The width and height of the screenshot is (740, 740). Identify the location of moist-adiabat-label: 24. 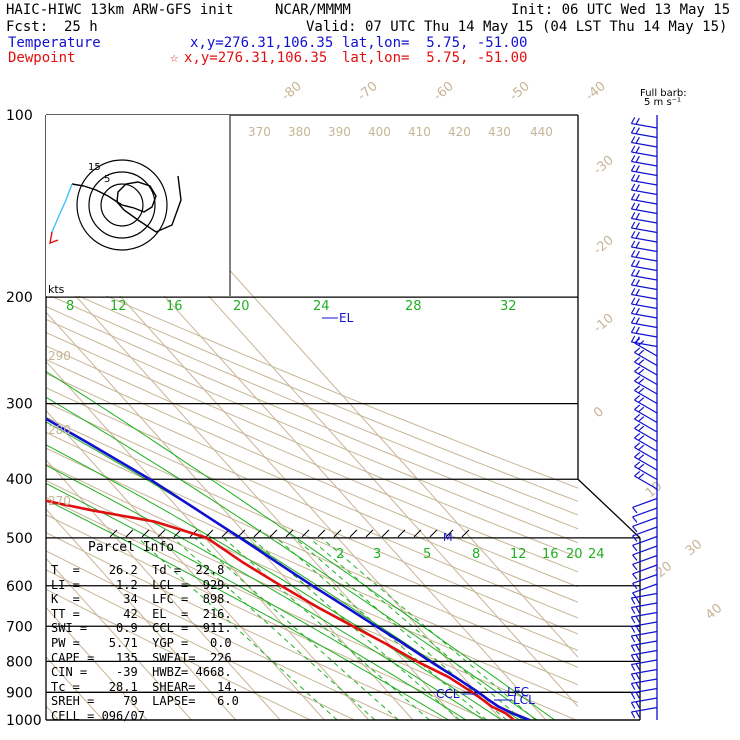
(321, 306).